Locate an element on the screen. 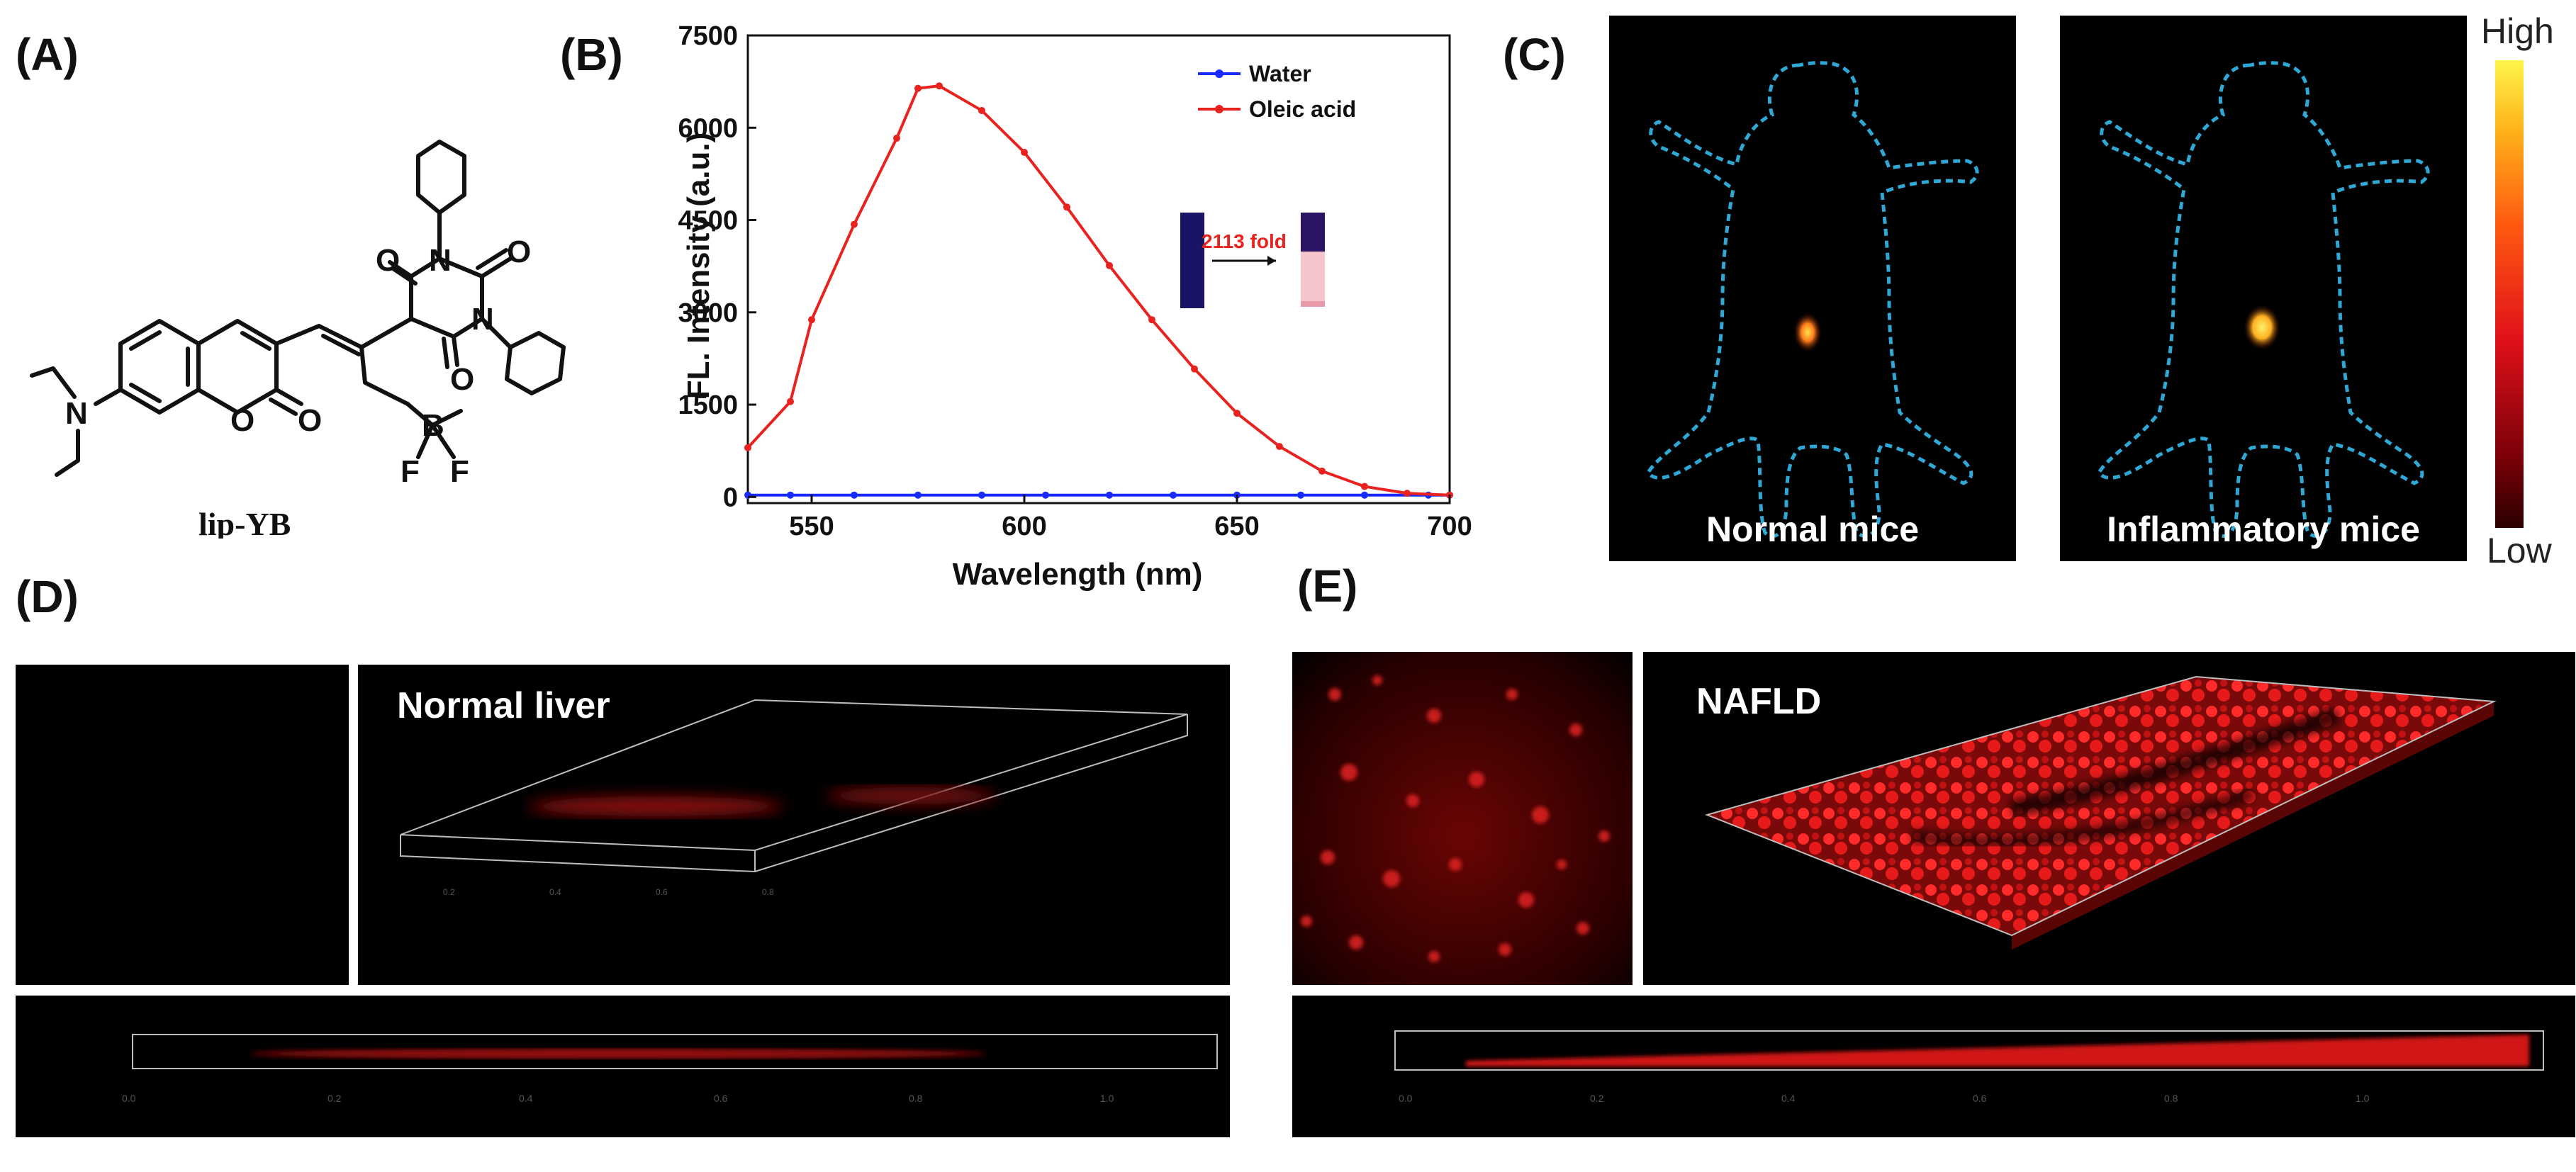 The image size is (2576, 1172). colorbar-low-label: Low is located at coordinates (2519, 550).